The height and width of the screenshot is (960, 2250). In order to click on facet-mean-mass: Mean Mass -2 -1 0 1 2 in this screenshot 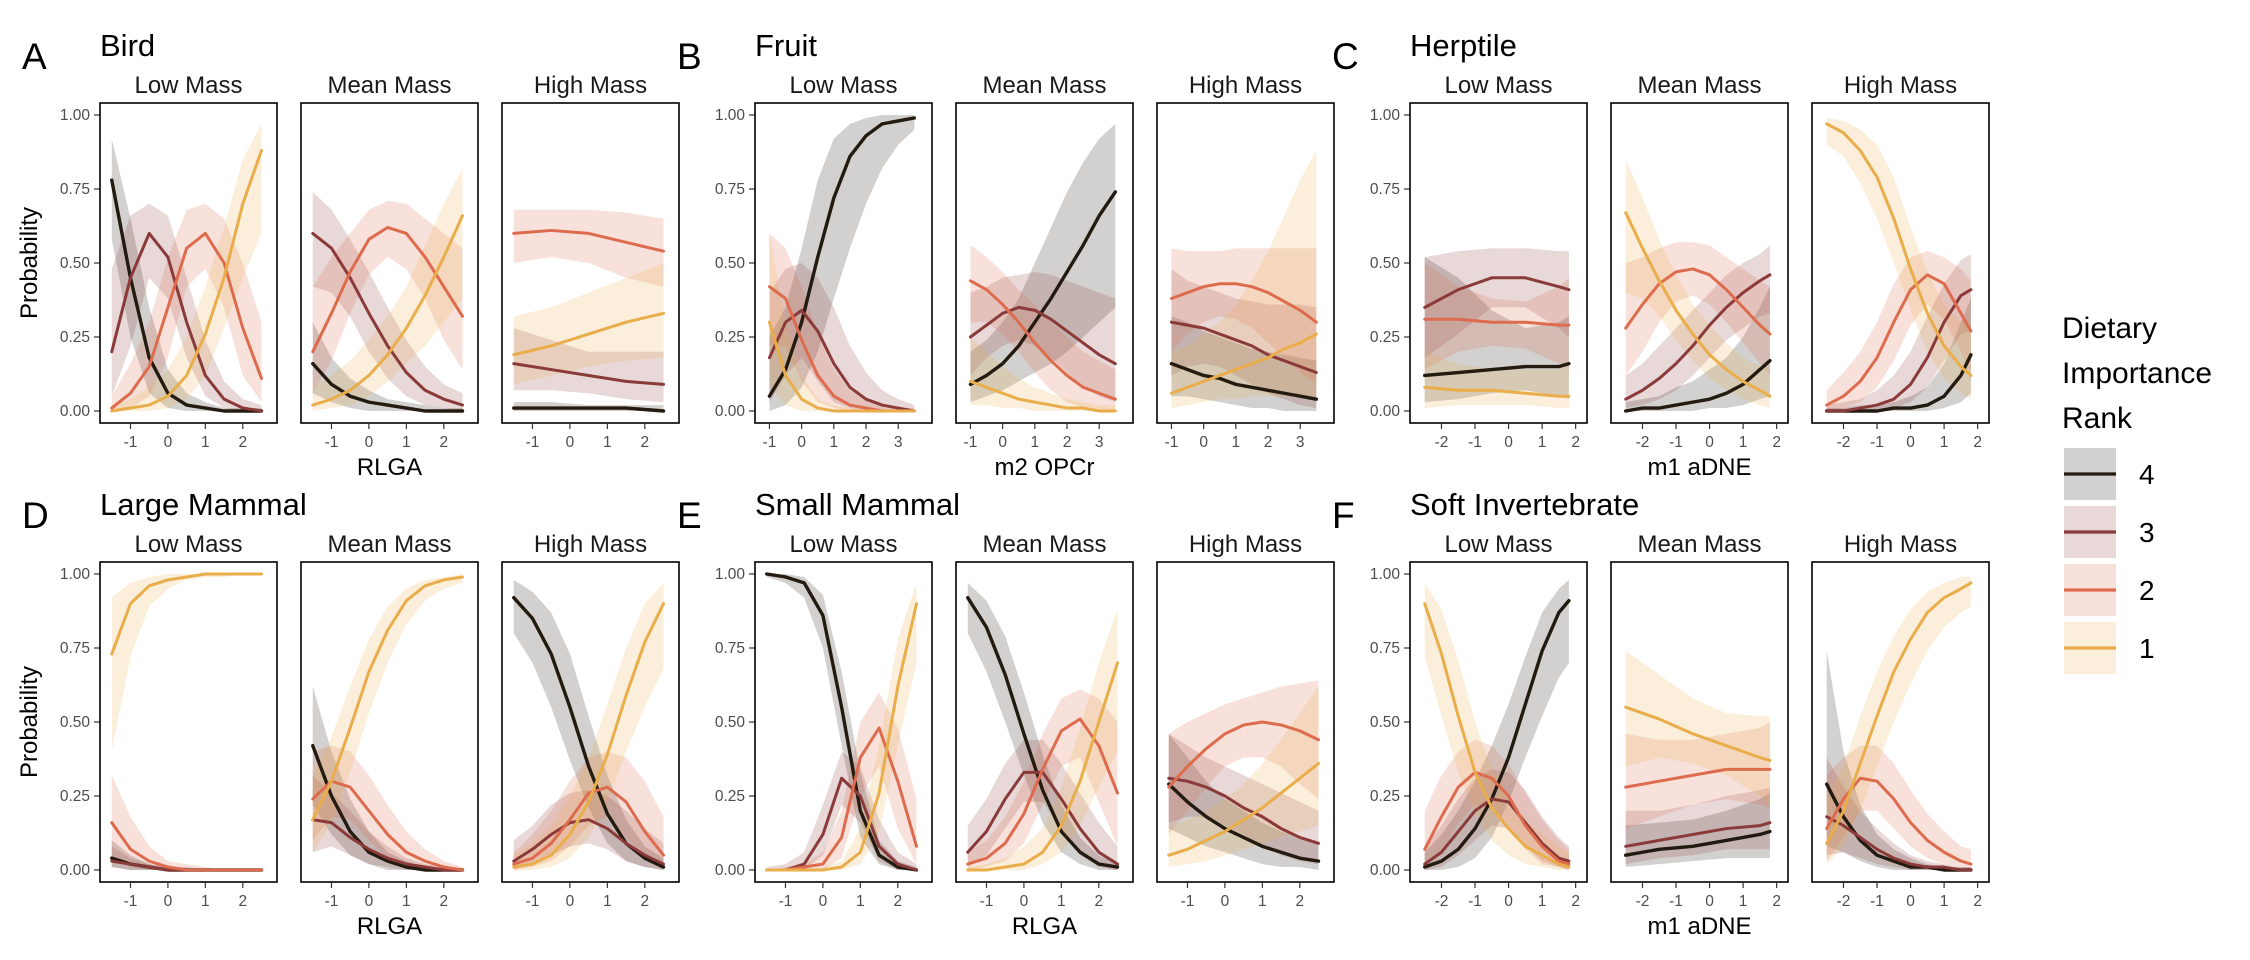, I will do `click(1699, 720)`.